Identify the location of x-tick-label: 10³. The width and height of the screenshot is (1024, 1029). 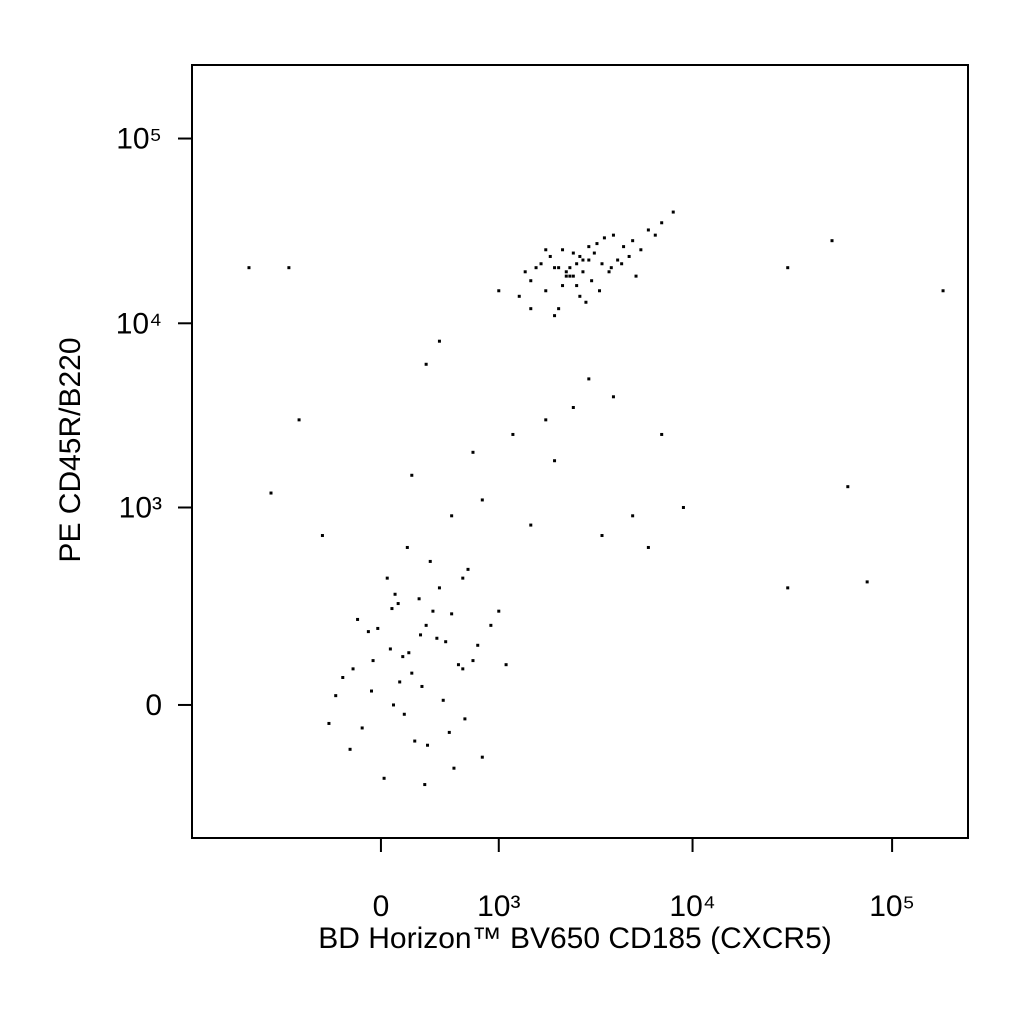
(498, 906).